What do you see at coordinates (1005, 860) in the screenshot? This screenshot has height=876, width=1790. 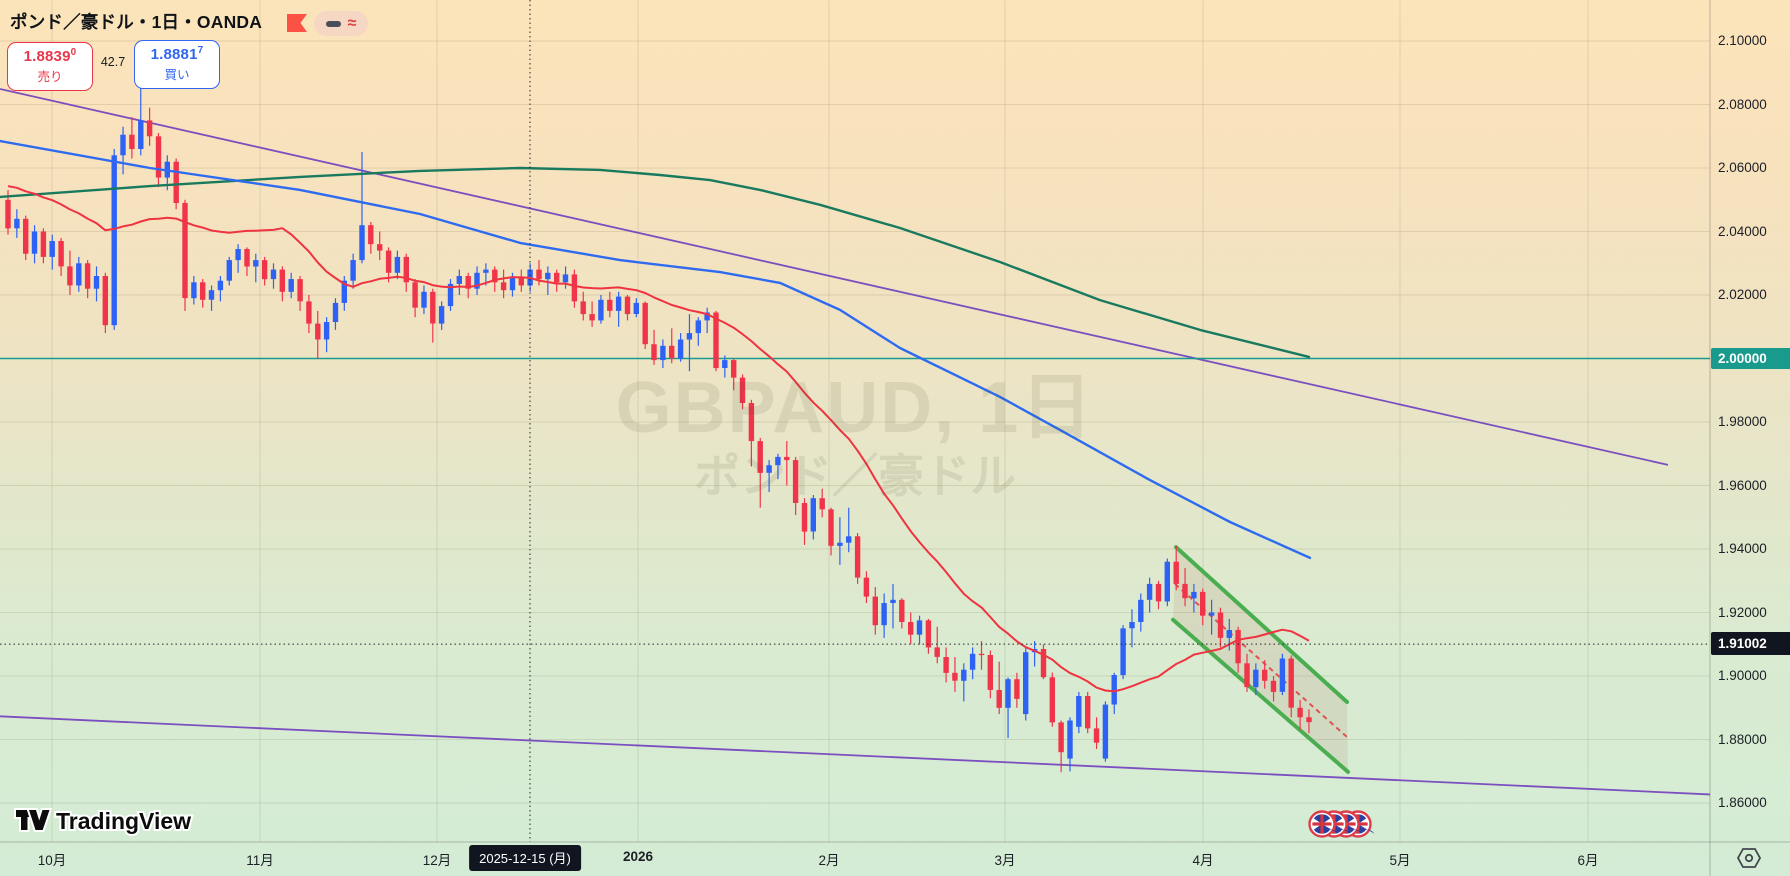 I see `time-tick-label: 3月` at bounding box center [1005, 860].